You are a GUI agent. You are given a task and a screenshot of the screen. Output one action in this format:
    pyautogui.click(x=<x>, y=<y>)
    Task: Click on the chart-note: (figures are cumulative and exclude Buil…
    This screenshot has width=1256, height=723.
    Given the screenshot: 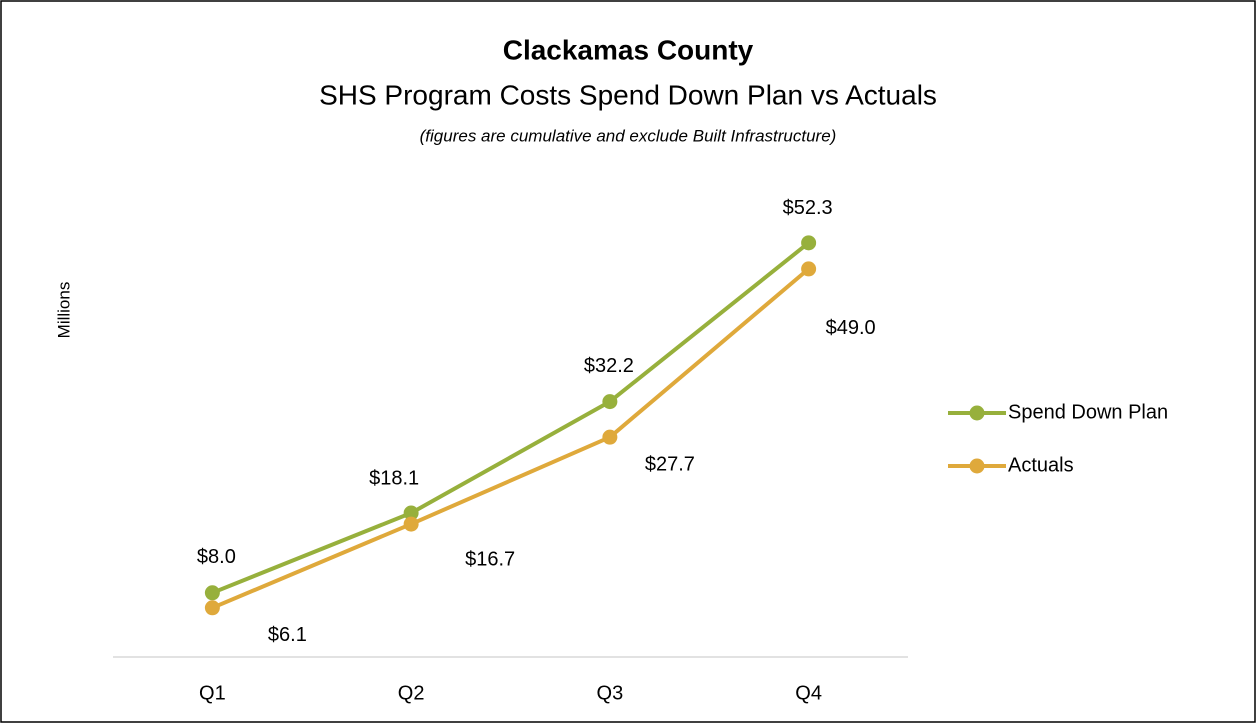 What is the action you would take?
    pyautogui.click(x=628, y=135)
    